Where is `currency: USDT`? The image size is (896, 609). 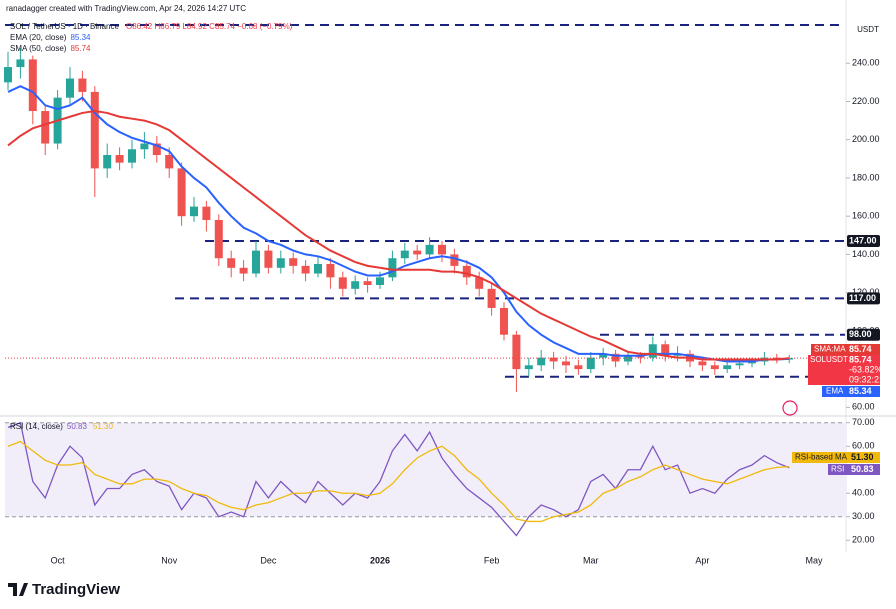 currency: USDT is located at coordinates (868, 29).